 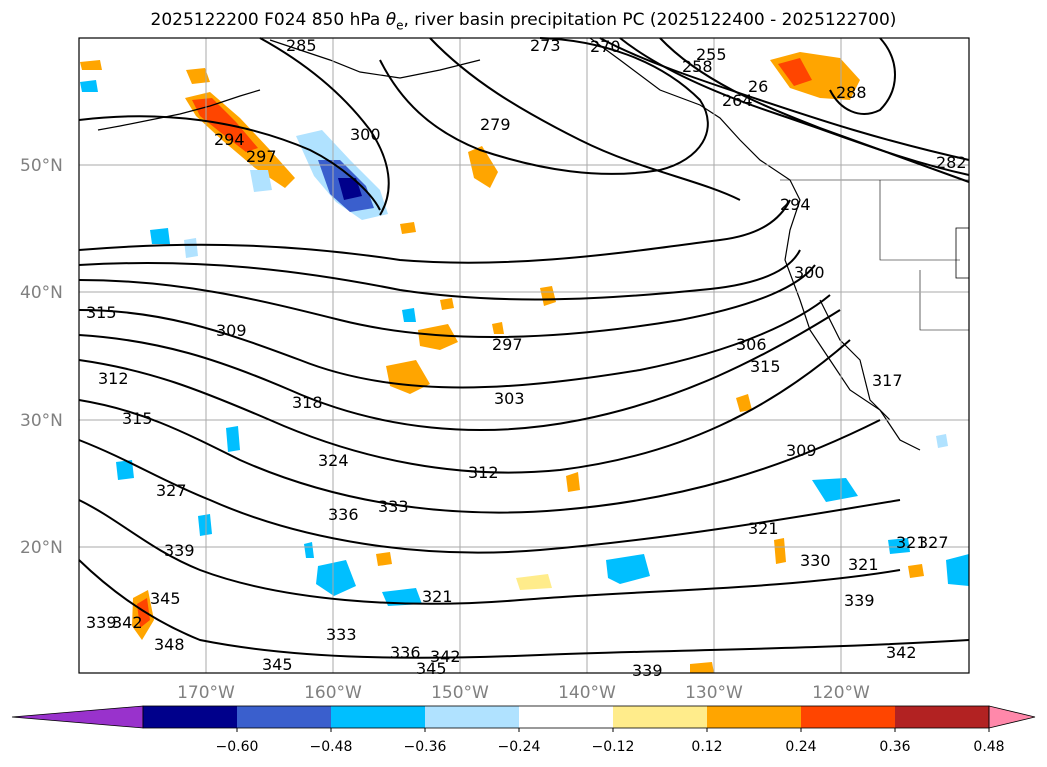 I want to click on contour-label: 258, so click(x=697, y=66).